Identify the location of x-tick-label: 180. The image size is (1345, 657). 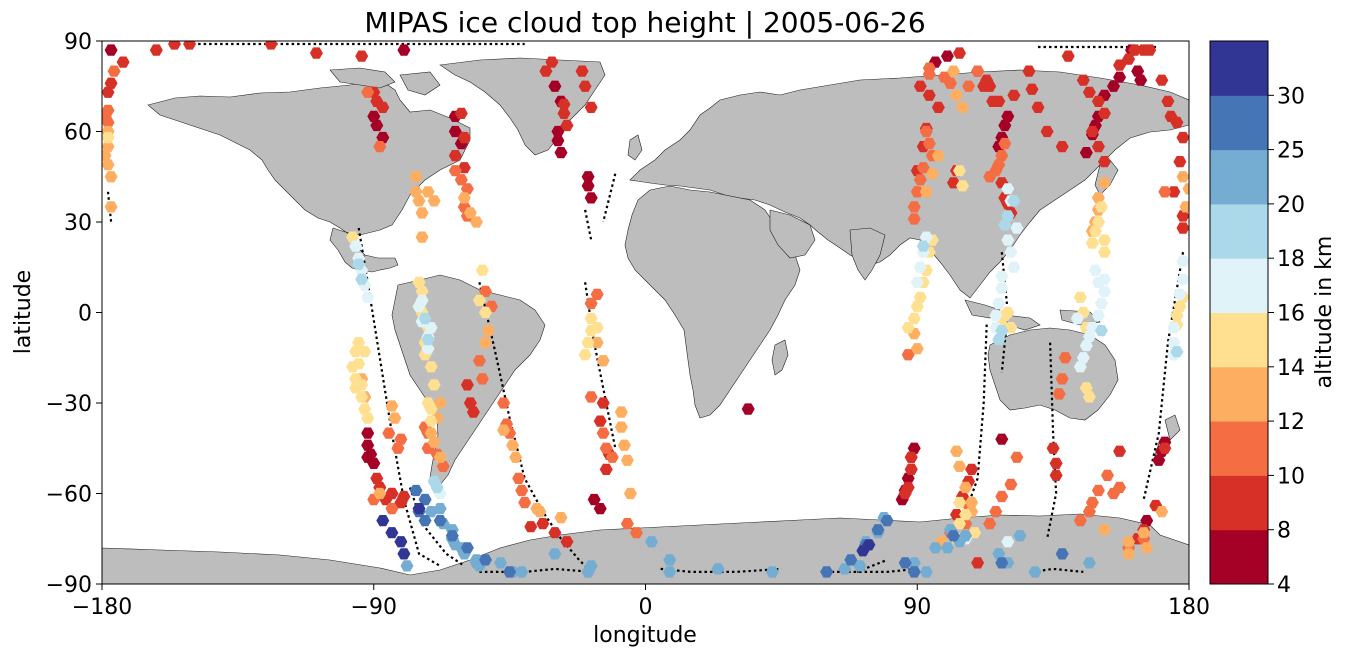
(1189, 607).